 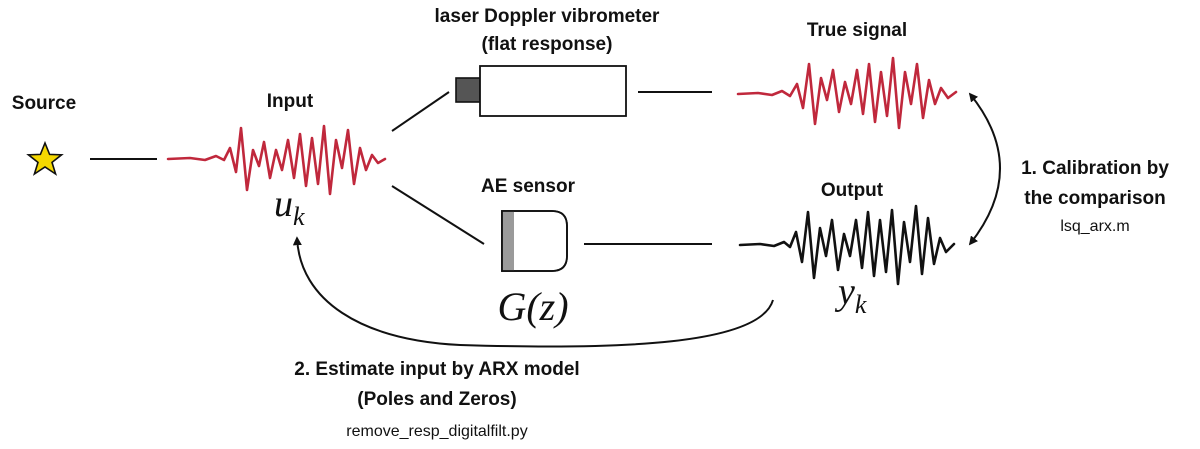 What do you see at coordinates (1094, 226) in the screenshot?
I see `calibration-script-label: lsq_arx.m` at bounding box center [1094, 226].